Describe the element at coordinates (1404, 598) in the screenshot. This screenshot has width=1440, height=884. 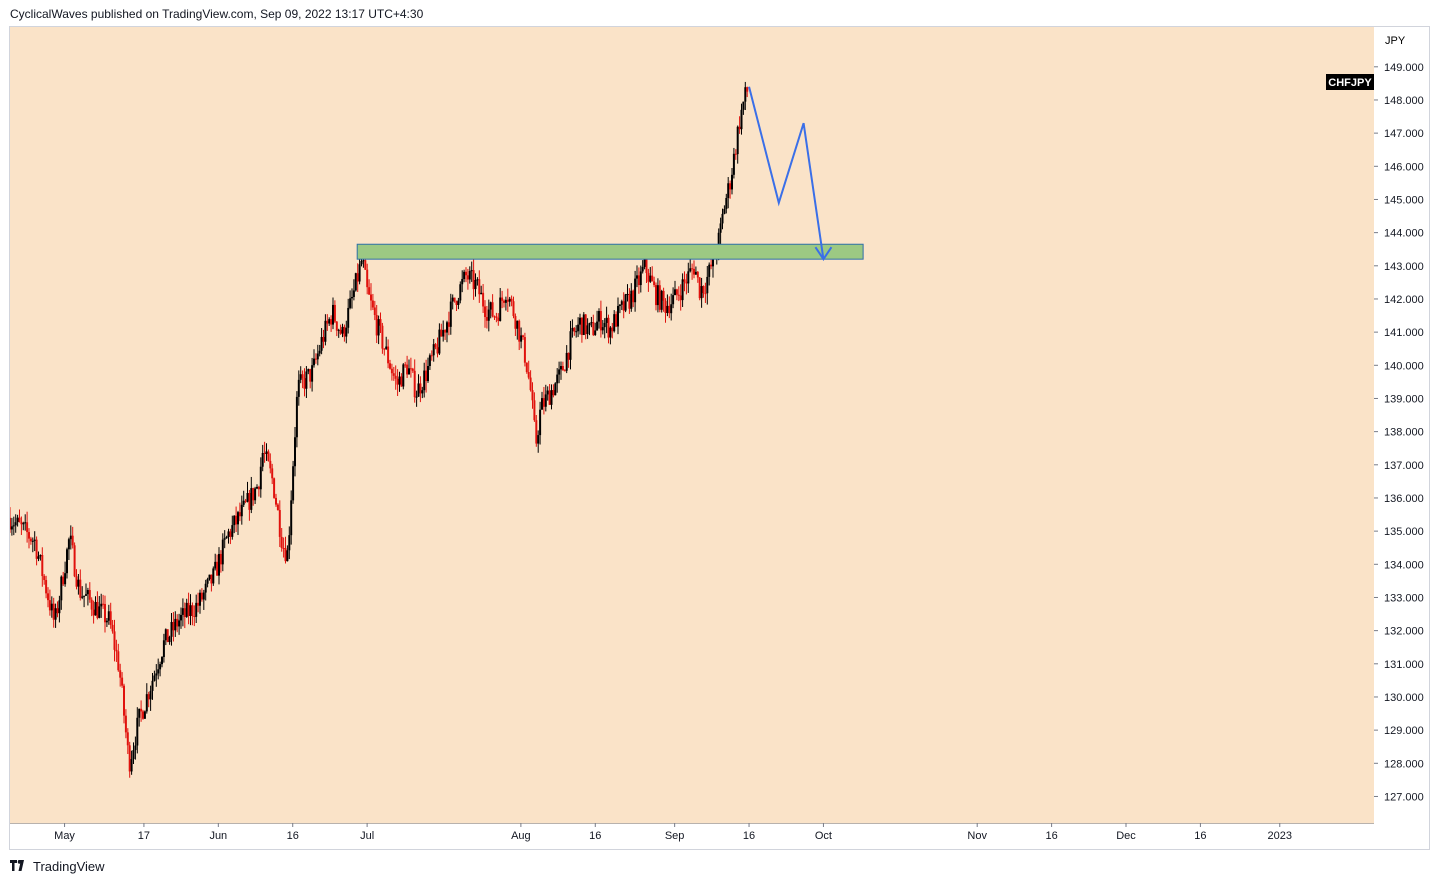
I see `price-axis-label: 133.000` at that location.